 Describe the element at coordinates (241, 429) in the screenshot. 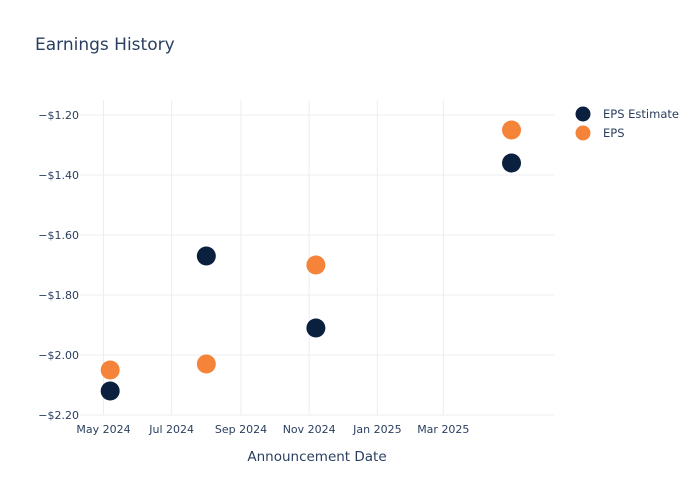

I see `x-tick-label-2: Sep 2024` at that location.